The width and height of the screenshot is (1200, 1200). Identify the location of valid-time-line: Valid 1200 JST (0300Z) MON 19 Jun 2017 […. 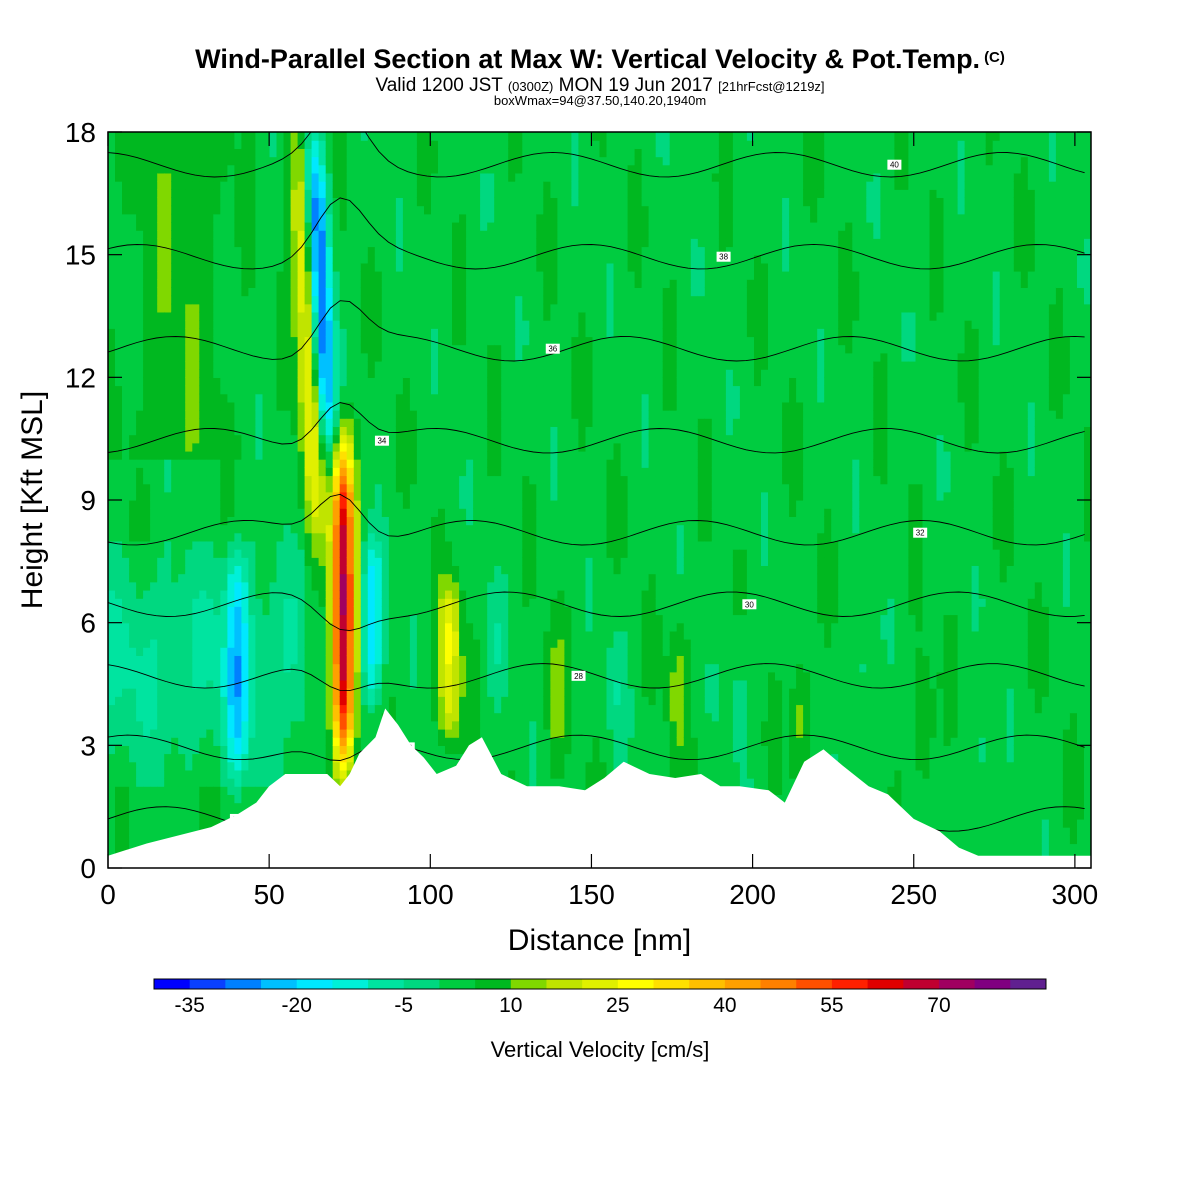
(600, 86).